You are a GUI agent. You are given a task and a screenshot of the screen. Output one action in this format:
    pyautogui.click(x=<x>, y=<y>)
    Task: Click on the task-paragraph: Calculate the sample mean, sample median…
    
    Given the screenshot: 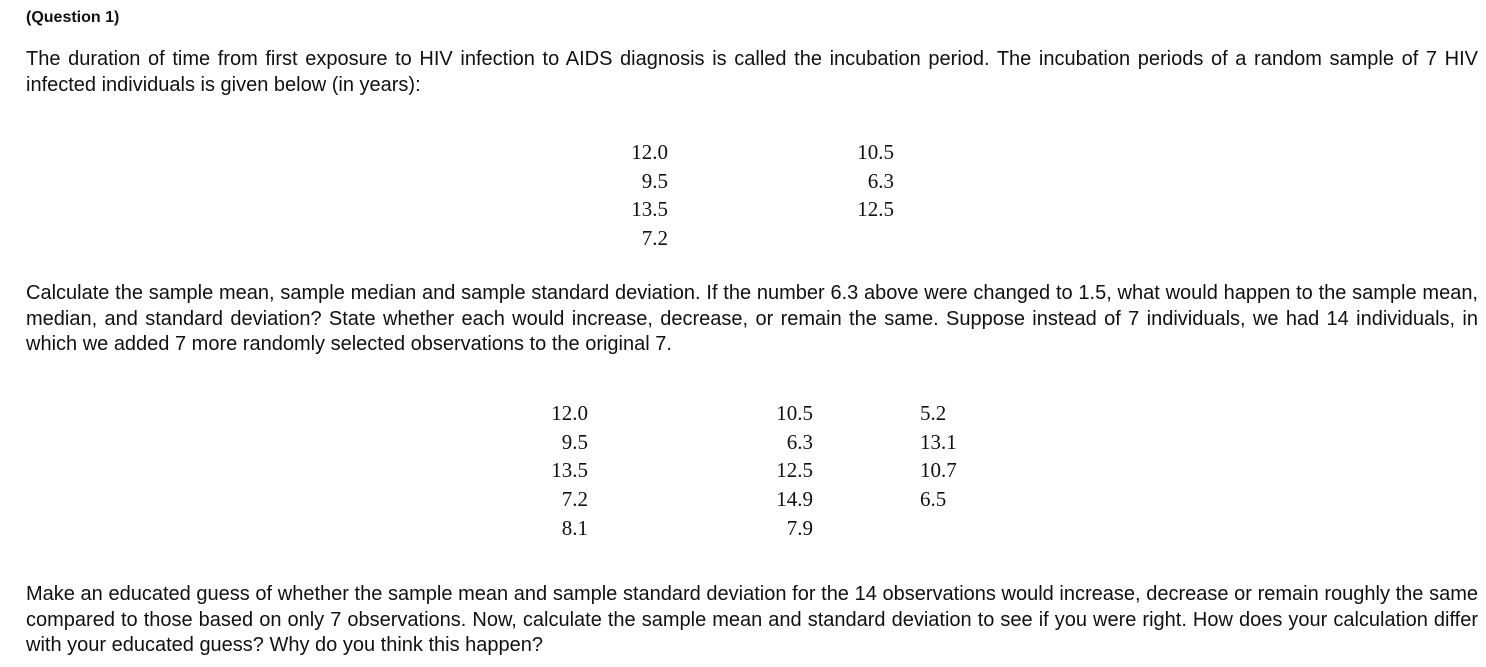 What is the action you would take?
    pyautogui.click(x=752, y=318)
    